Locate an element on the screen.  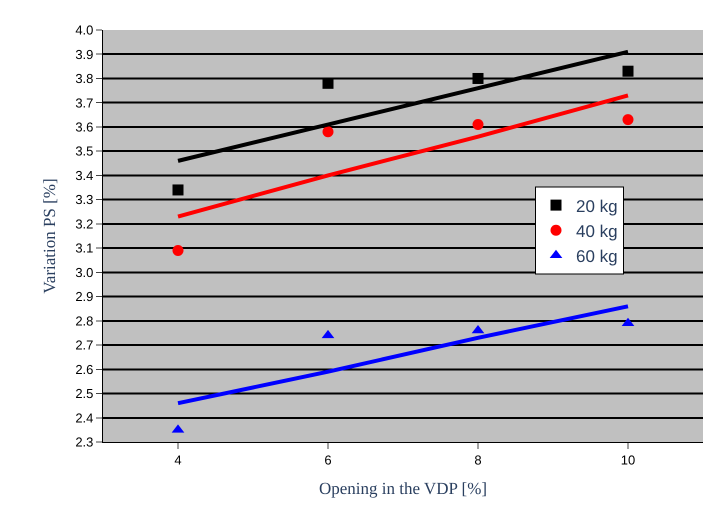
x-tick-label: 4 is located at coordinates (178, 460).